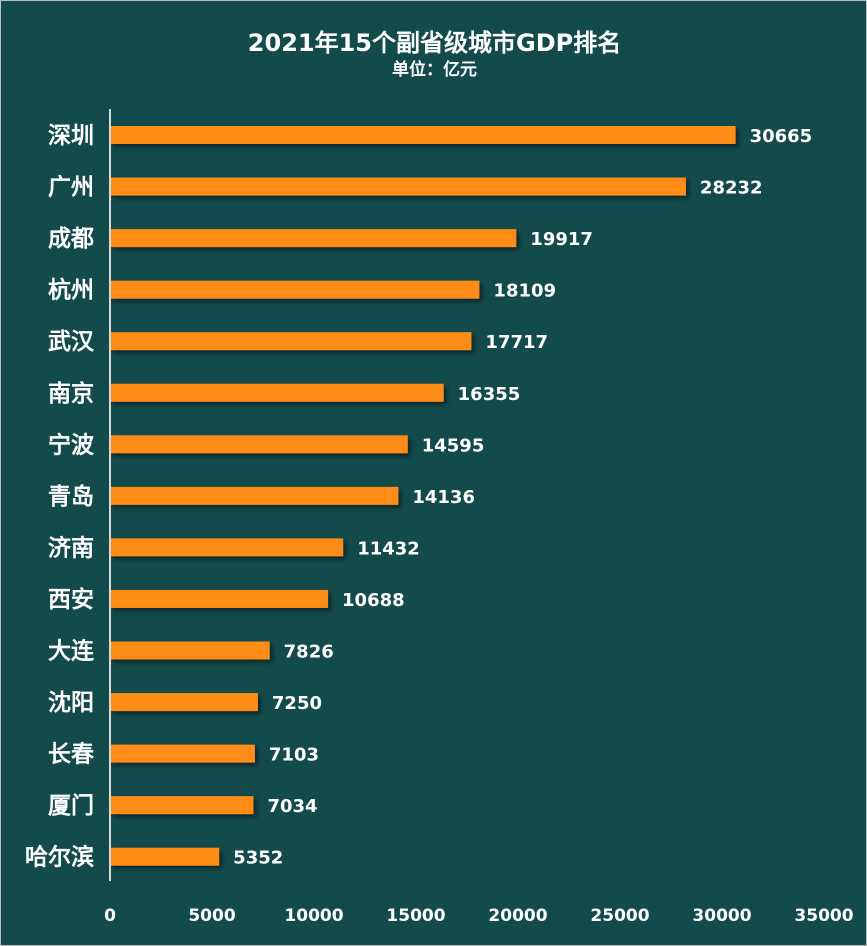  I want to click on data-label: 14595, so click(453, 445).